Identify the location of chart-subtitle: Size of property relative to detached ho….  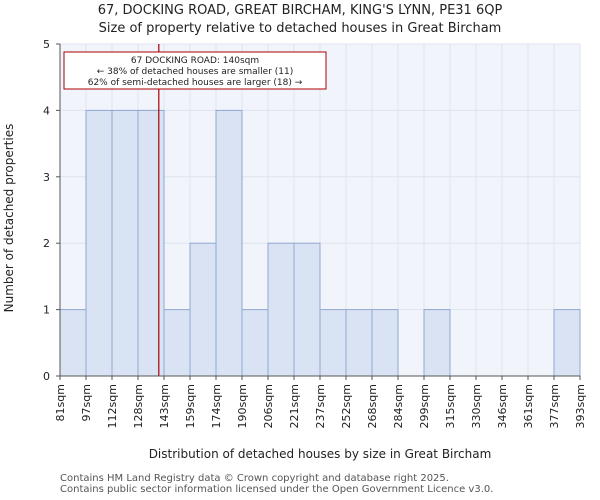
(300, 28).